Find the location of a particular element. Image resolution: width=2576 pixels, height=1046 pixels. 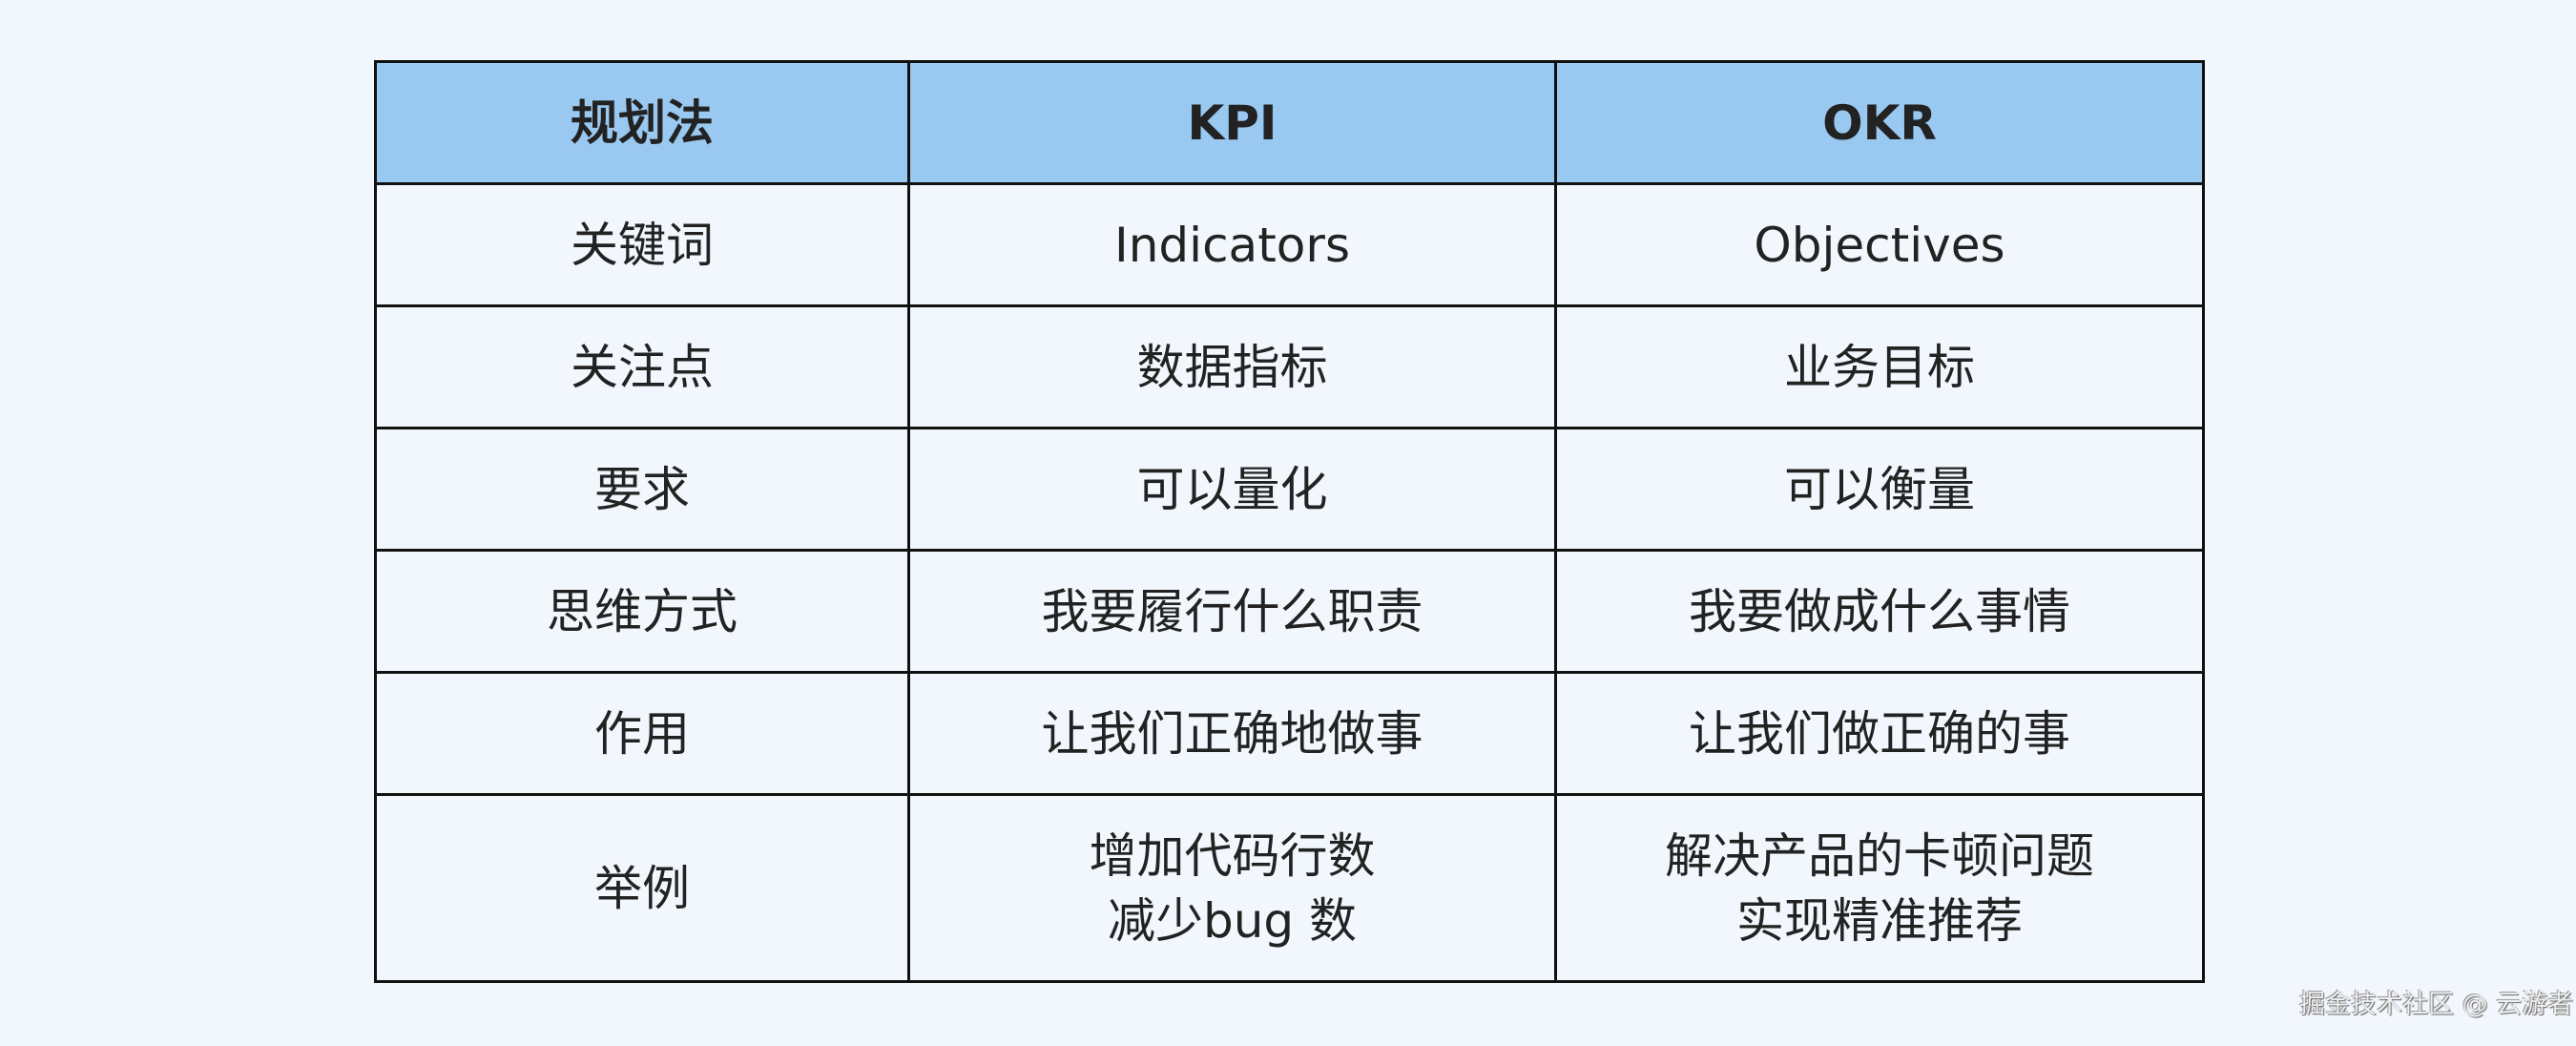

cell-line: 减少bug 数 is located at coordinates (1232, 920).